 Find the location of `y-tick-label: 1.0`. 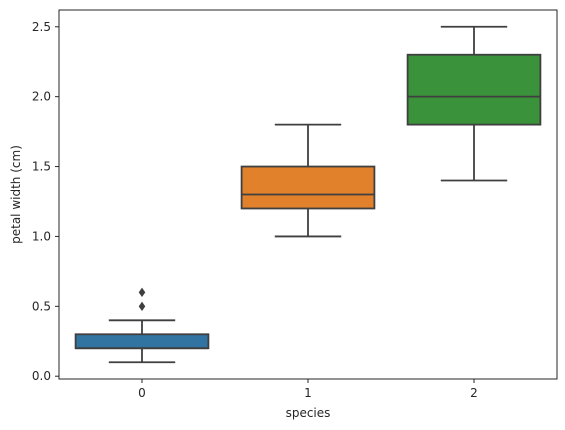

y-tick-label: 1.0 is located at coordinates (41, 236).